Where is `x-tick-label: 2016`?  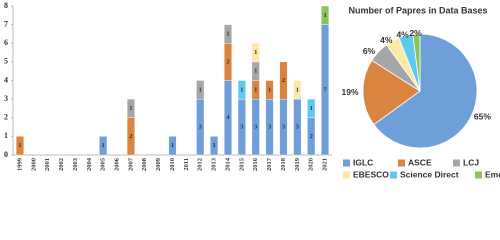
x-tick-label: 2016 is located at coordinates (255, 164).